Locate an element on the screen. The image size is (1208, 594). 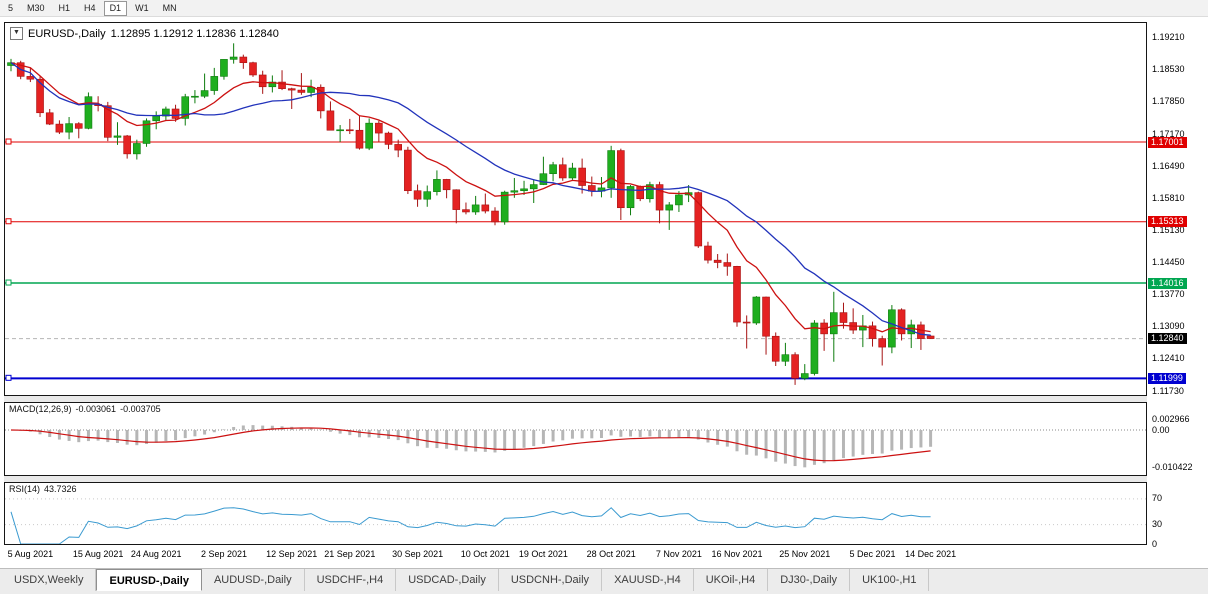
chevron-down-icon: ▼ is located at coordinates (16, 32).